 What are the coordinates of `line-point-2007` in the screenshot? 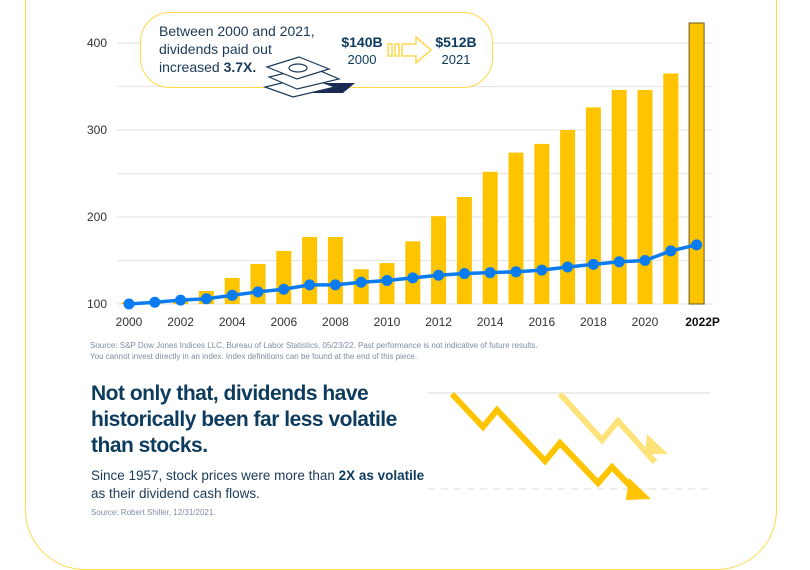 It's located at (310, 285).